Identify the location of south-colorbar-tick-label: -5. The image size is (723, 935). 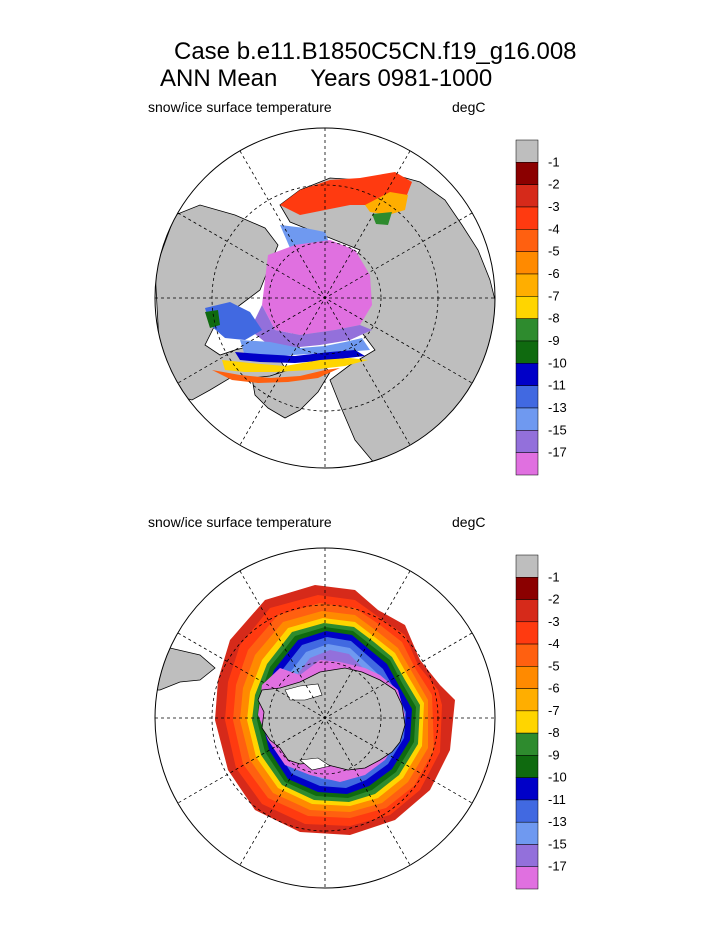
(554, 665).